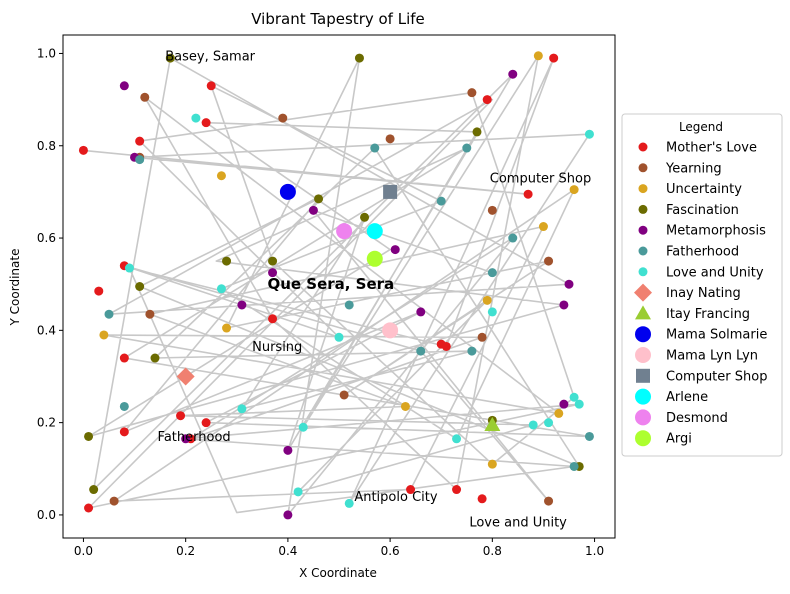 The width and height of the screenshot is (790, 594). What do you see at coordinates (681, 417) in the screenshot?
I see `legend-item-desmond: Desmond` at bounding box center [681, 417].